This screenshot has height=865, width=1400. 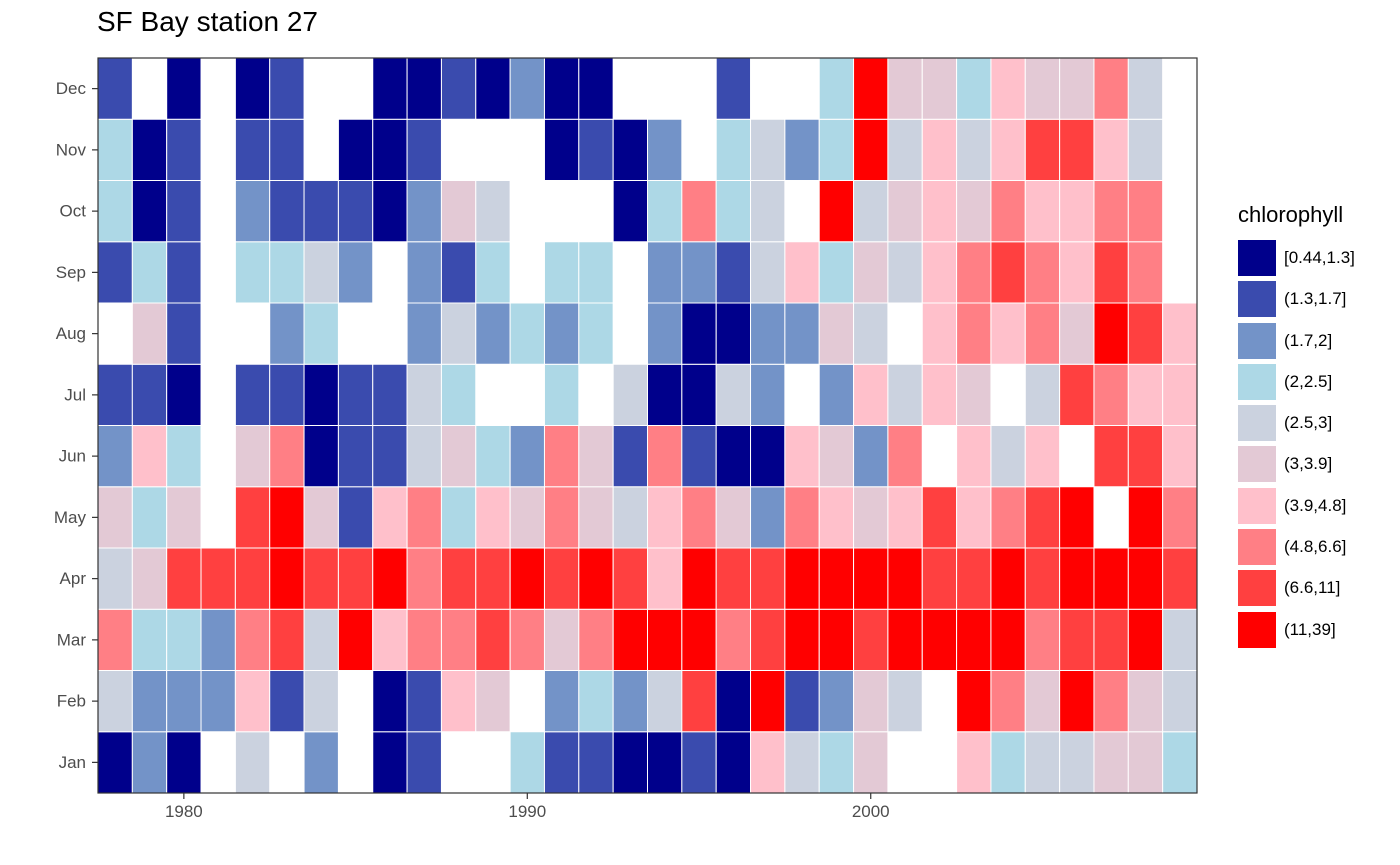 I want to click on heatmap-cell-jul-1986, so click(x=390, y=394).